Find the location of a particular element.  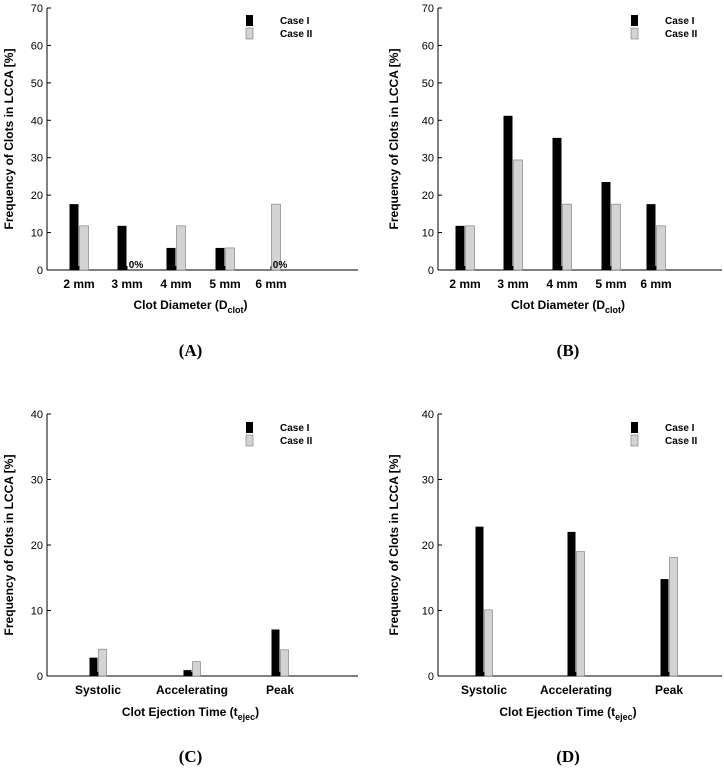

bar-case-i-6-mm is located at coordinates (651, 237).